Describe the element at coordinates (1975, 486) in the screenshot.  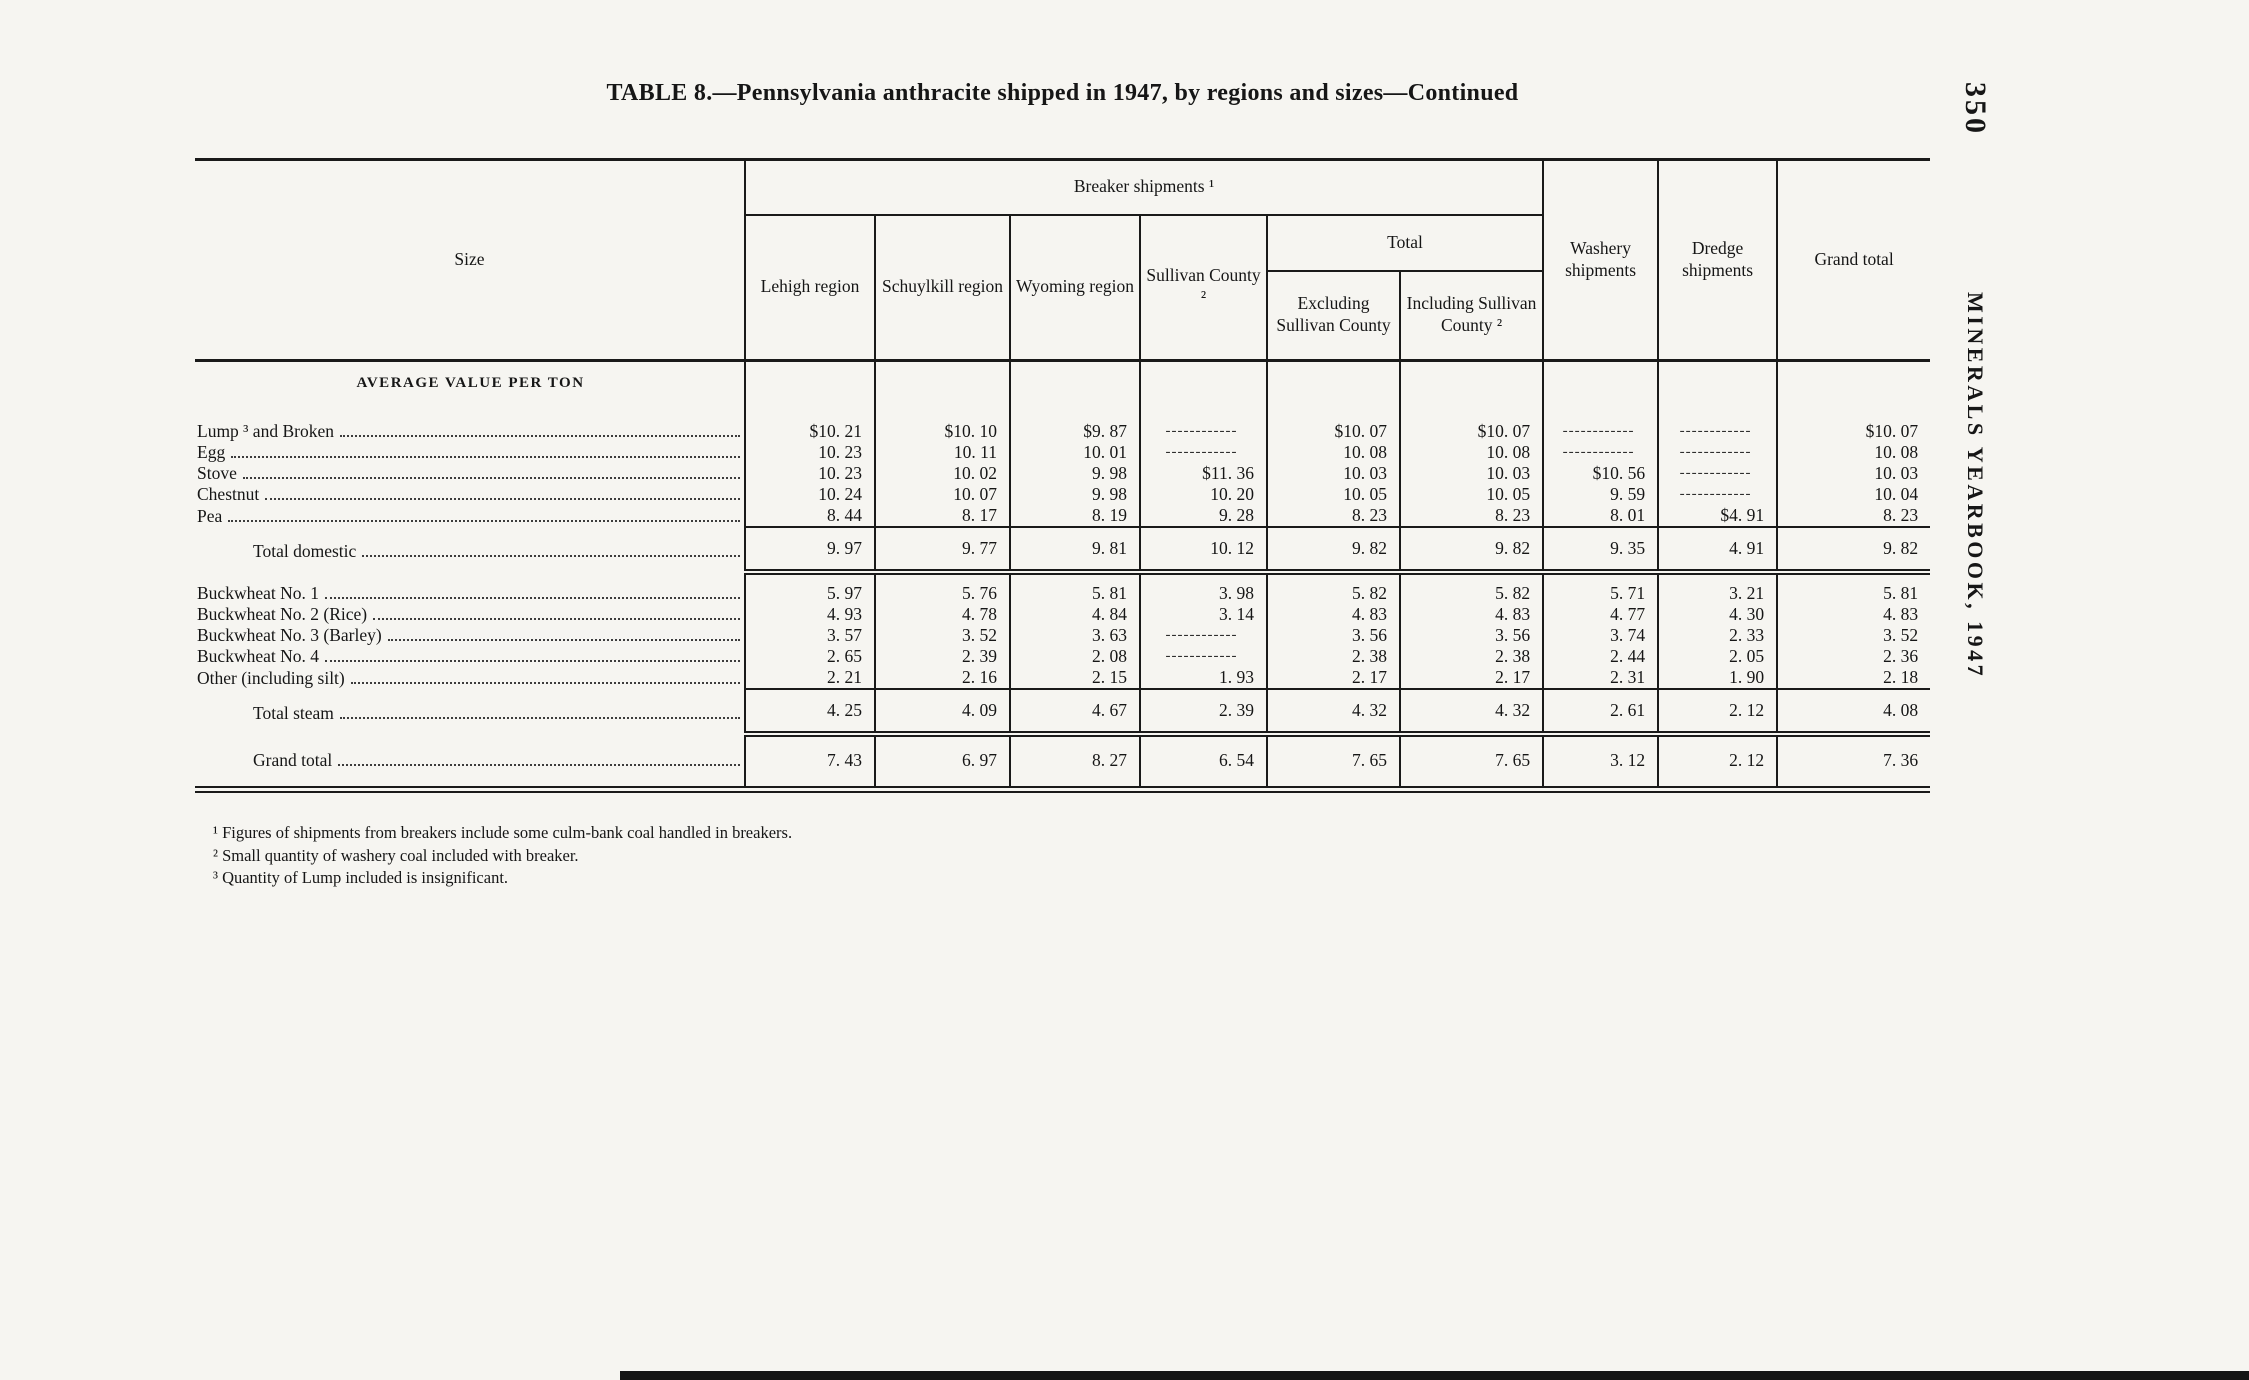
I see `margin-running-title: MINERALS YEARBOOK, 1947` at that location.